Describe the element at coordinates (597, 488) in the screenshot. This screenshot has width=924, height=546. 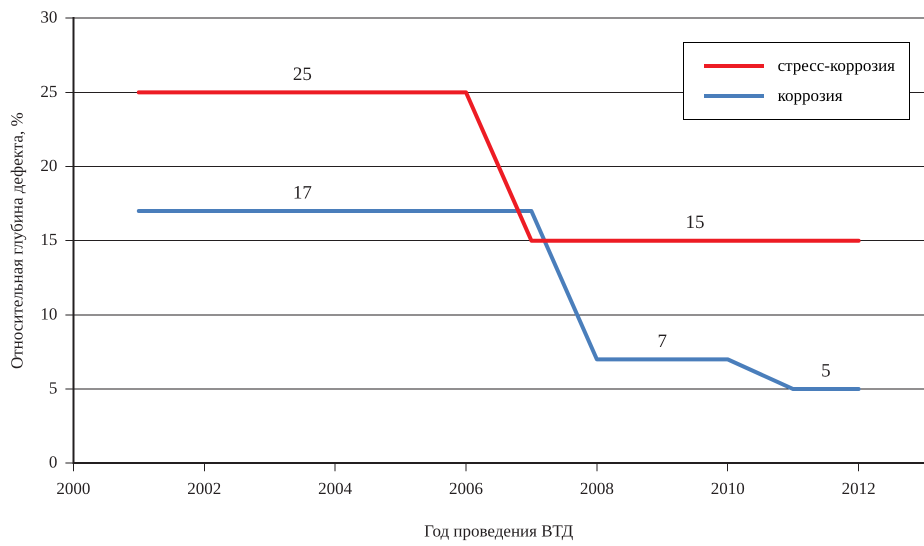
I see `x-tick-label: 2008` at that location.